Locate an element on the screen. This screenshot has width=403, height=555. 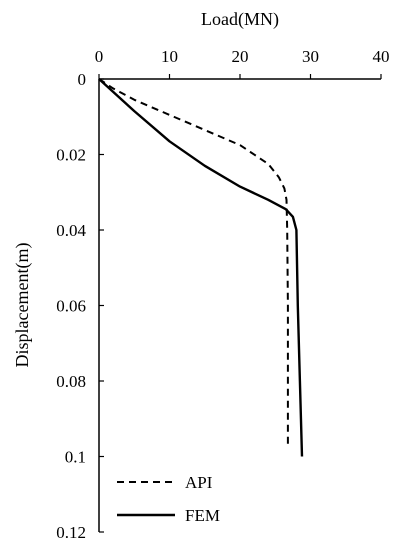
y-tick-label: 0.1 is located at coordinates (75, 457).